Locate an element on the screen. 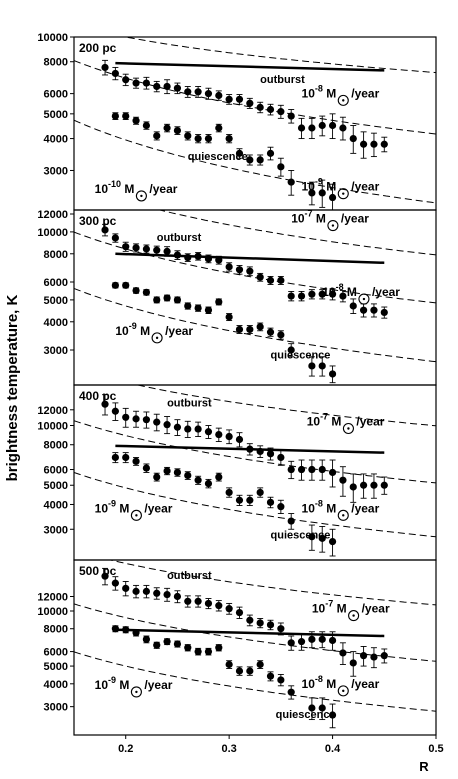  accretion-rate-label: 10-9 M is located at coordinates (319, 185).